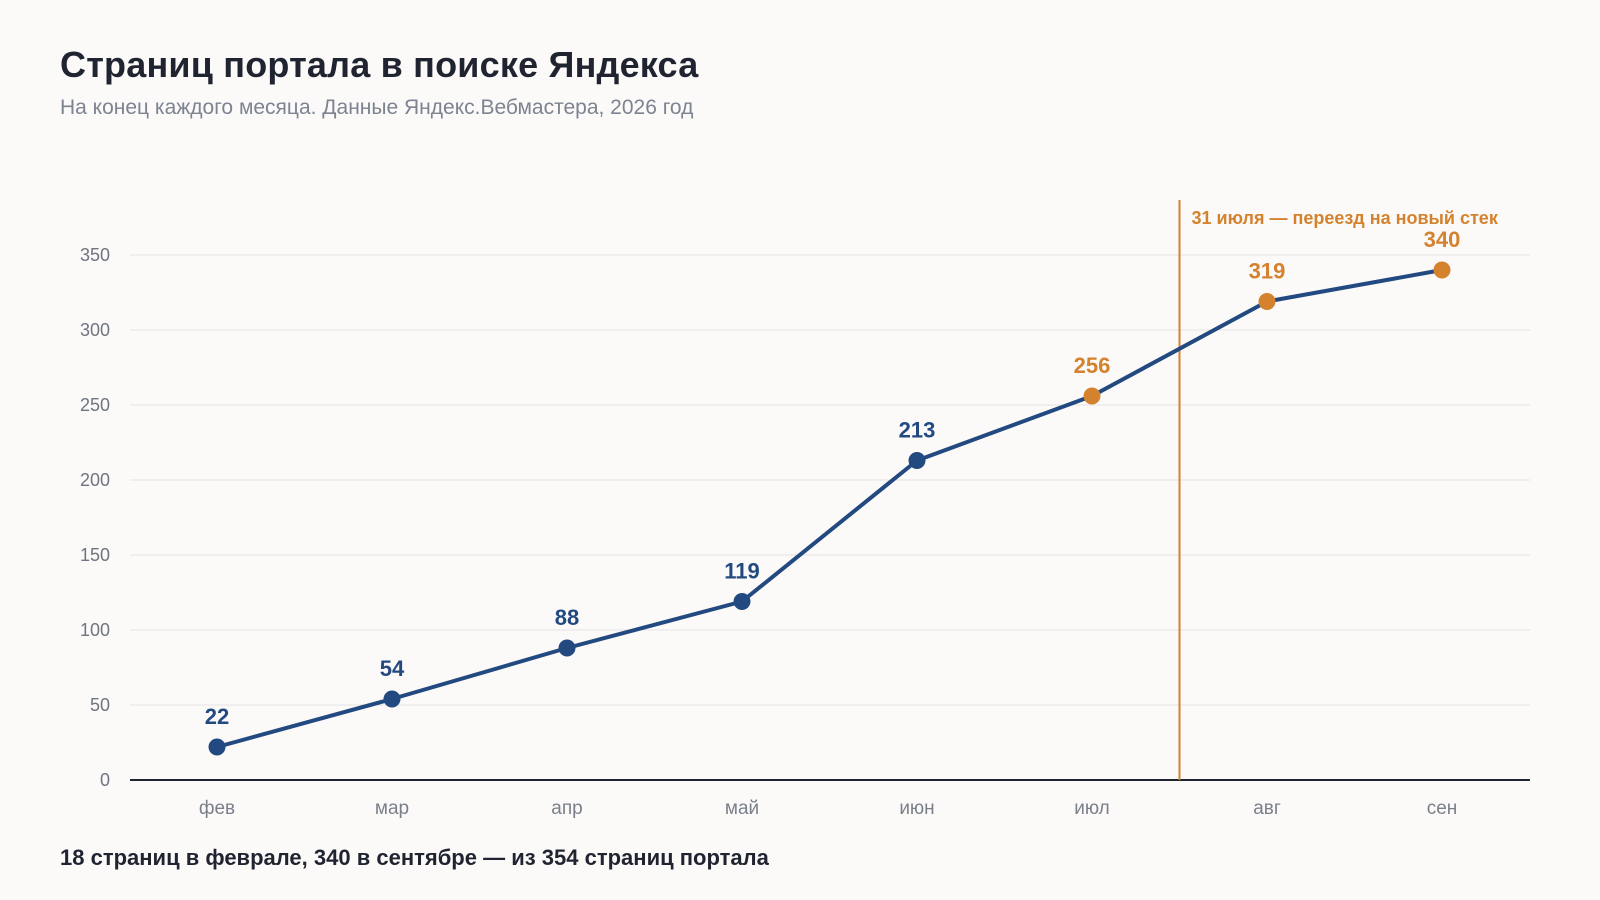  What do you see at coordinates (567, 617) in the screenshot?
I see `data-label-2: 88` at bounding box center [567, 617].